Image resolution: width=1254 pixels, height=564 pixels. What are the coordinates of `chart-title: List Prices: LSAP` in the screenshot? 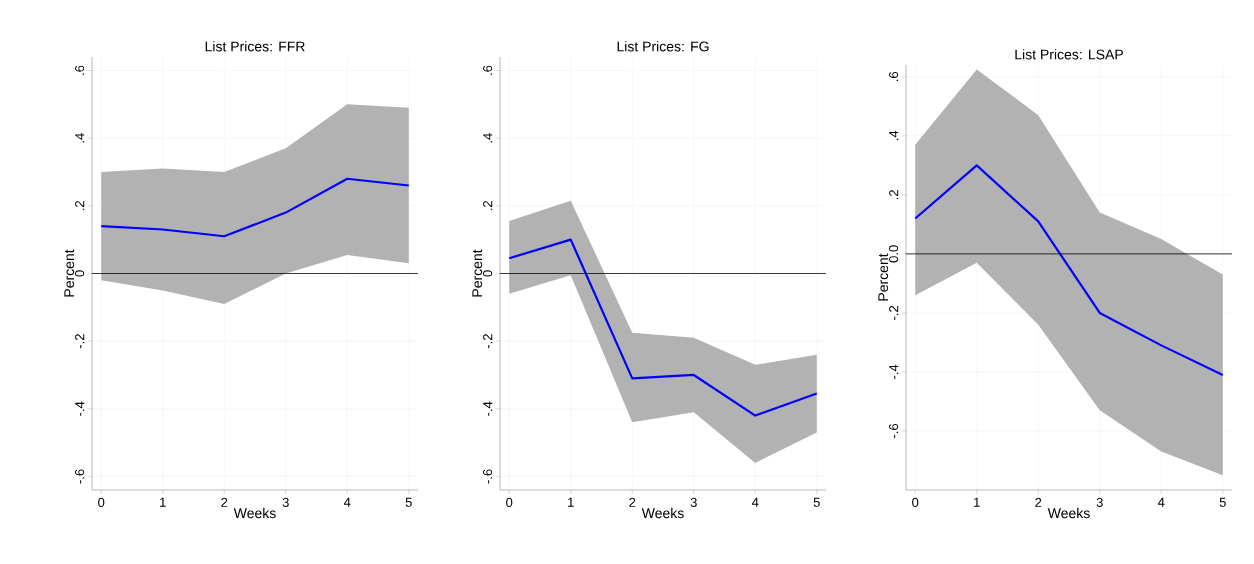 It's located at (1069, 54).